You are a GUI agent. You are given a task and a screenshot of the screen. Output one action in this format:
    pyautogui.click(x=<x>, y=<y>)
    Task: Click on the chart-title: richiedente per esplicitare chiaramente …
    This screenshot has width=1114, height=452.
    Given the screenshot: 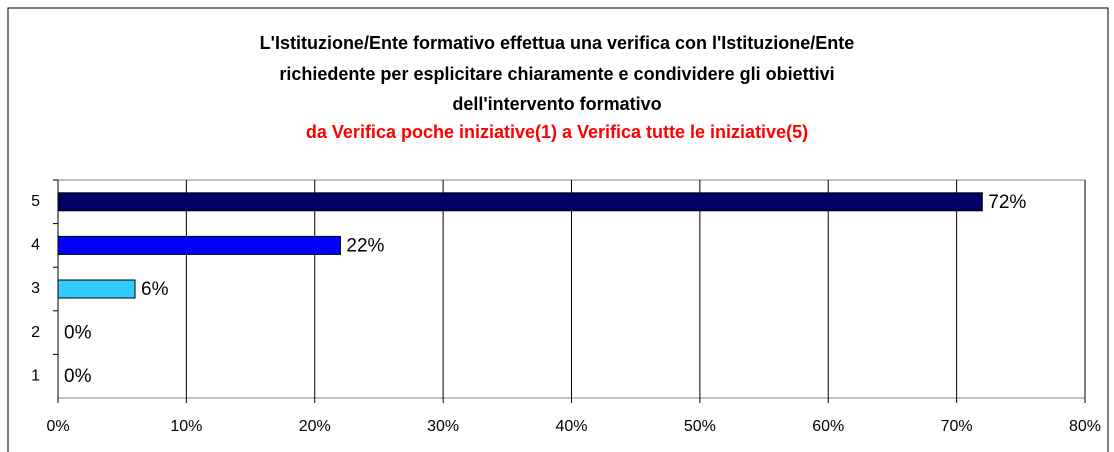 What is the action you would take?
    pyautogui.click(x=556, y=74)
    